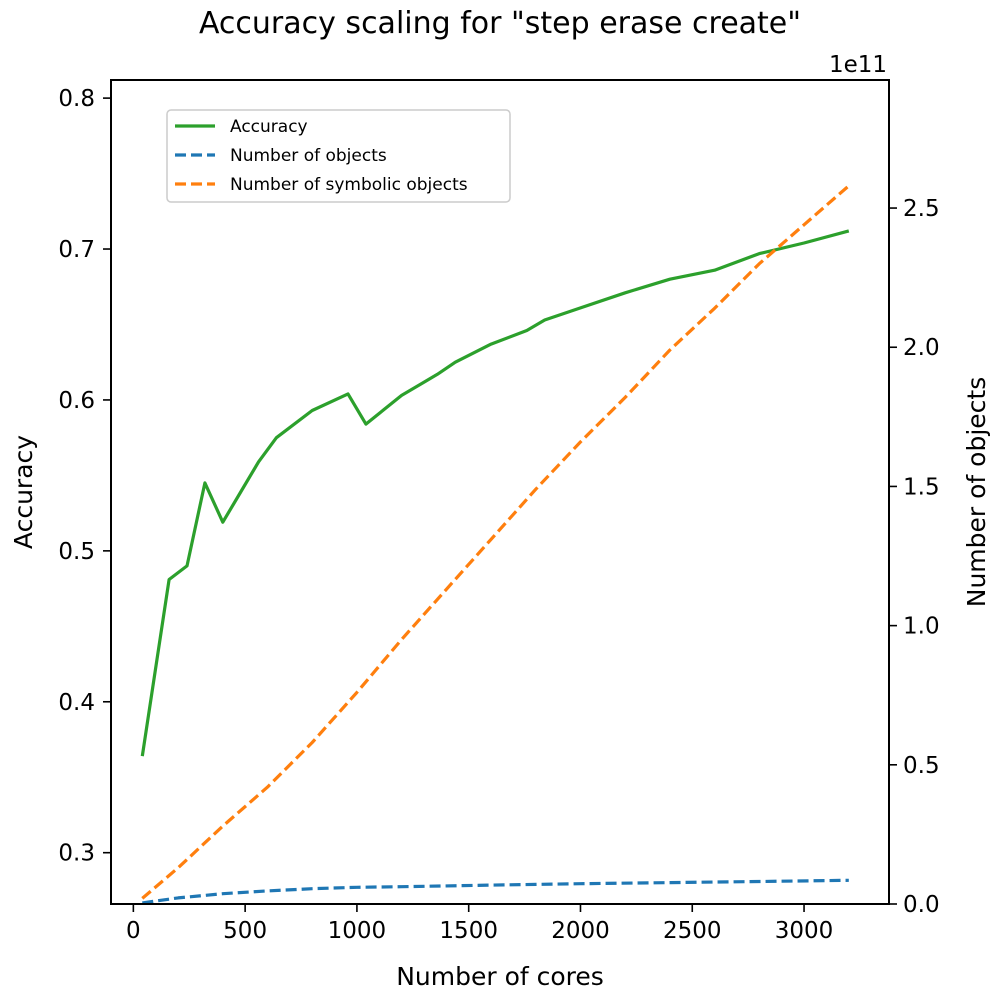 The height and width of the screenshot is (1000, 1000). I want to click on right-axis-offset-text: 1e11, so click(858, 65).